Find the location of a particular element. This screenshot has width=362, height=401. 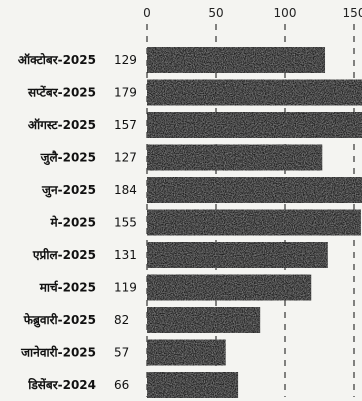

category-label: डिसेंबर-2024 is located at coordinates (61, 385).